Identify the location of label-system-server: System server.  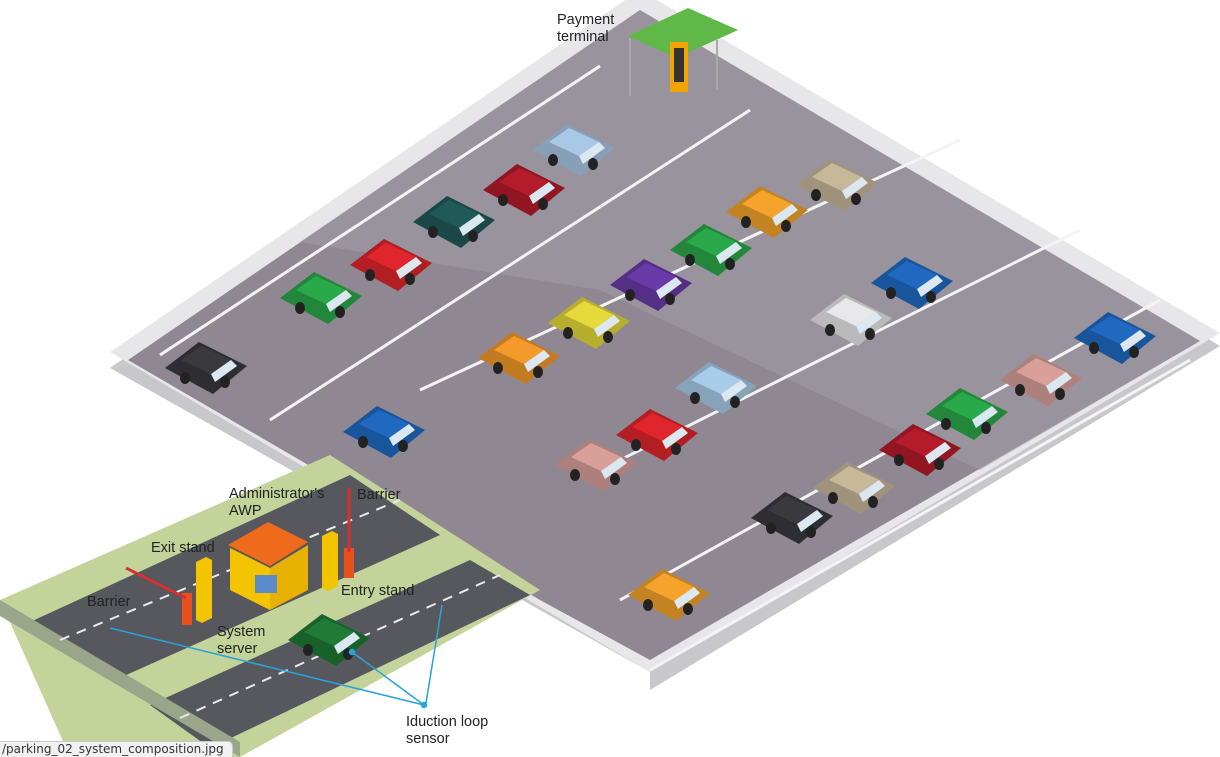
(241, 640).